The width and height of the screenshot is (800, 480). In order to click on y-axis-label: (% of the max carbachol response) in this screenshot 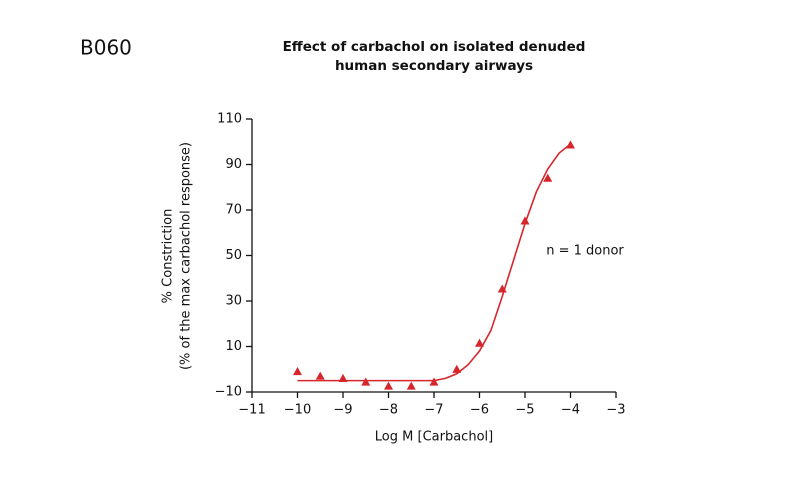, I will do `click(186, 256)`.